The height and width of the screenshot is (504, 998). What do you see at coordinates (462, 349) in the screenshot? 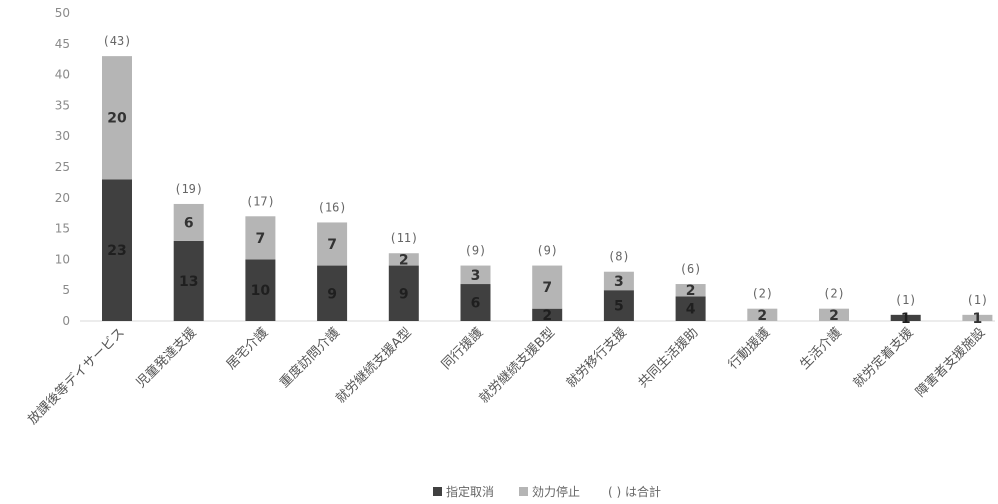
I see `category-label: 同行援護` at bounding box center [462, 349].